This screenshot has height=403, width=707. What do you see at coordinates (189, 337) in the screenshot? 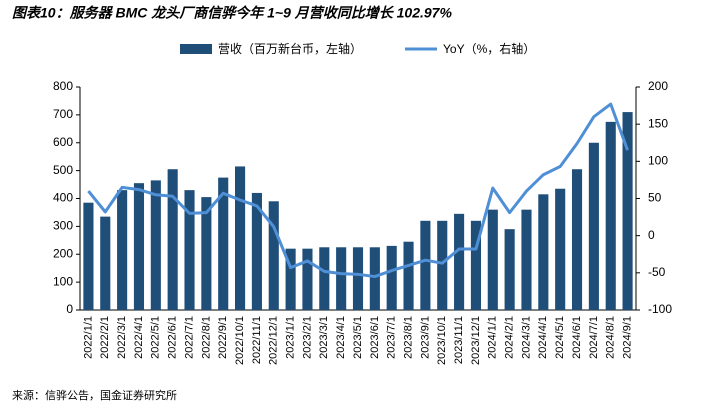
I see `x-tick-label: 2022/7/1` at bounding box center [189, 337].